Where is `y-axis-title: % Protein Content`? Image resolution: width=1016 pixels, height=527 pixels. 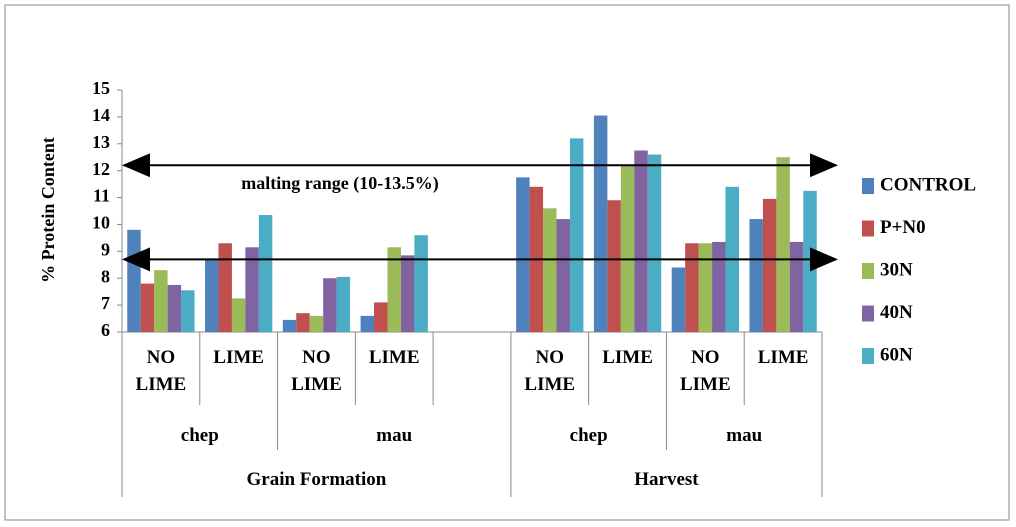 y-axis-title: % Protein Content is located at coordinates (48, 210).